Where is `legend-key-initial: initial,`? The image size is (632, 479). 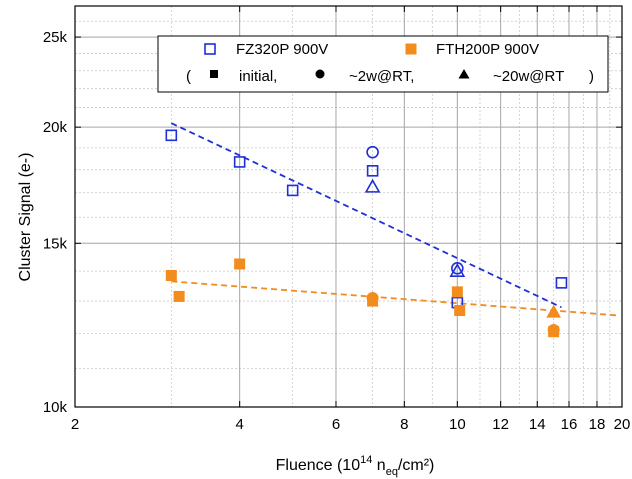 legend-key-initial: initial, is located at coordinates (258, 76).